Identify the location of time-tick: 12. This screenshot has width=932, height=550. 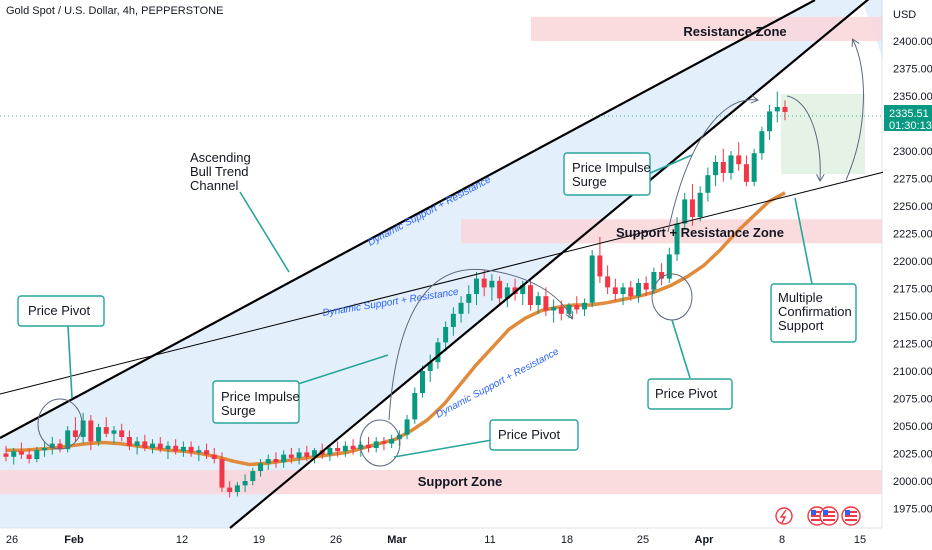
(182, 540).